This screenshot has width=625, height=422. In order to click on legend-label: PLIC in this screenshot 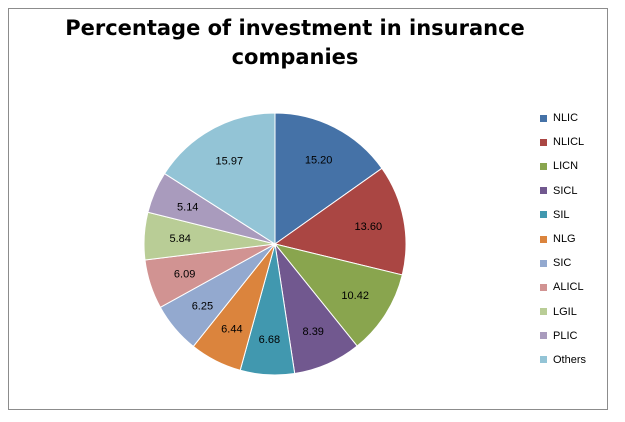, I will do `click(565, 335)`.